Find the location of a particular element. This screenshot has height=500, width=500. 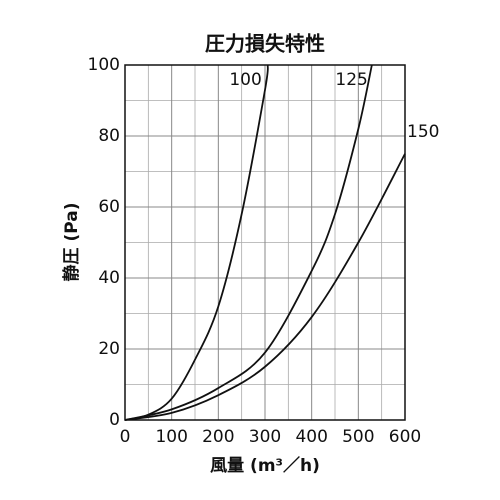

x-tick-label: 400 is located at coordinates (311, 437).